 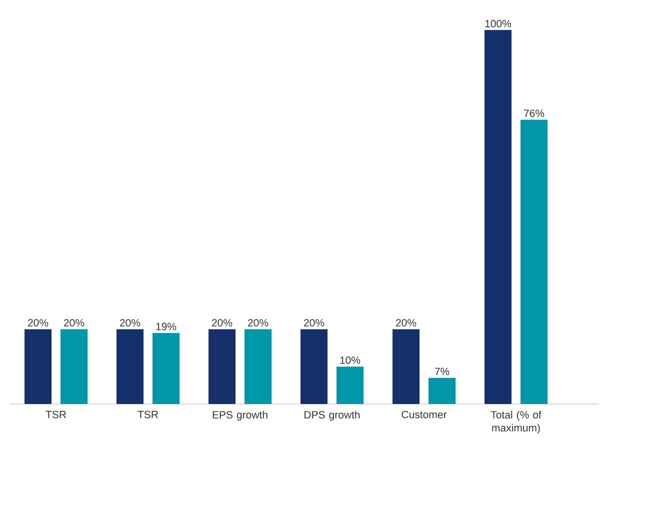 I want to click on x-tick-label: EPS growth, so click(x=240, y=415).